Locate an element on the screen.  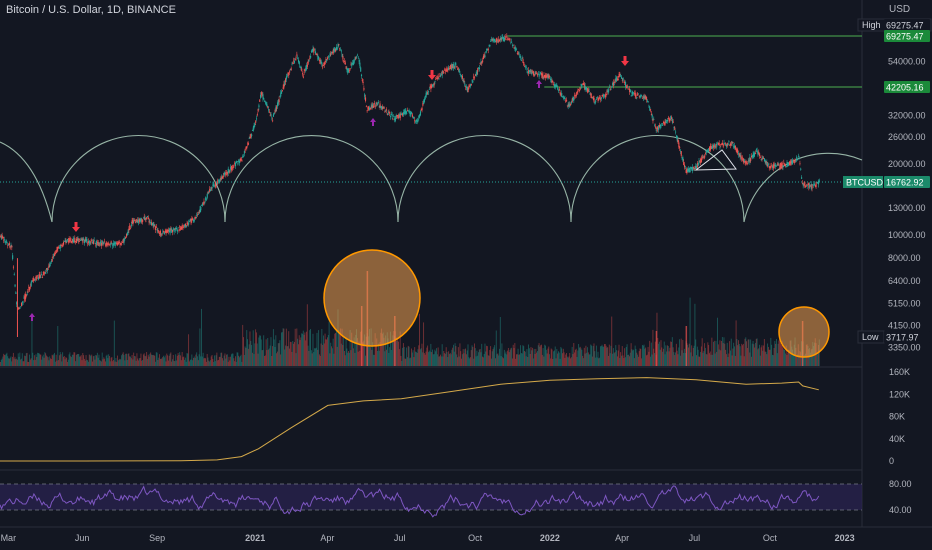
obv-tick-label: 80K is located at coordinates (897, 417).